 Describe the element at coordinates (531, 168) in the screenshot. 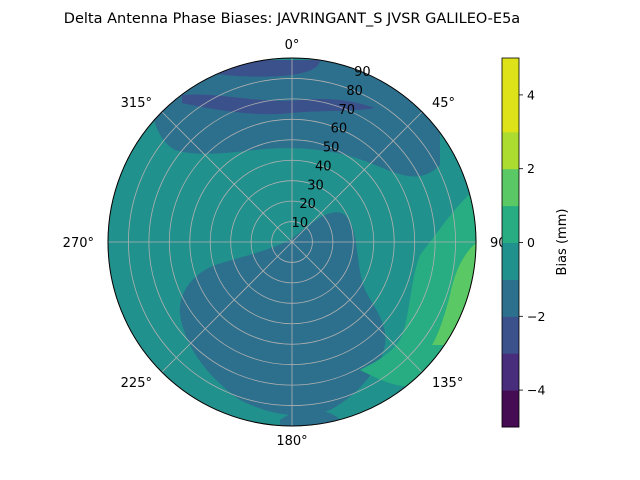

I see `colorbar-tick-label: 2` at that location.